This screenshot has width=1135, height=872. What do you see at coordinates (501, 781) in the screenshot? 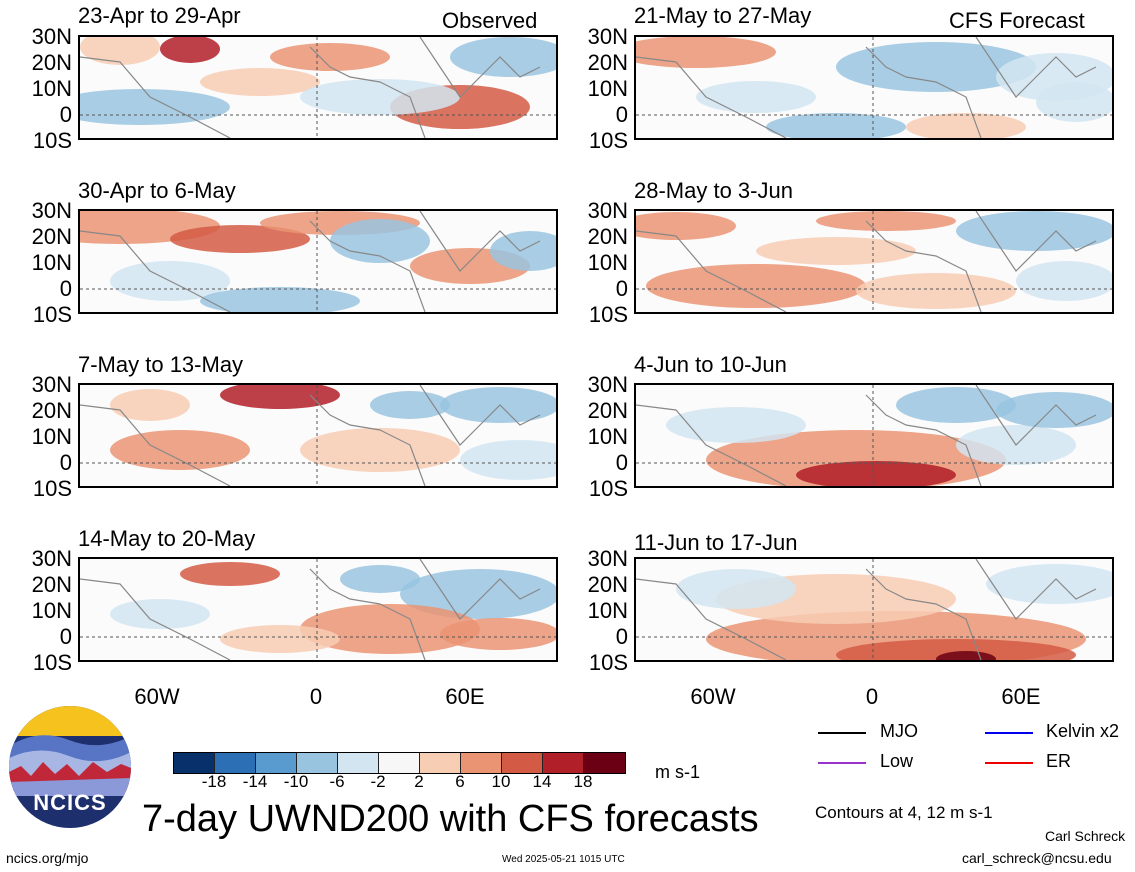
I see `colorbar-tick: 10` at bounding box center [501, 781].